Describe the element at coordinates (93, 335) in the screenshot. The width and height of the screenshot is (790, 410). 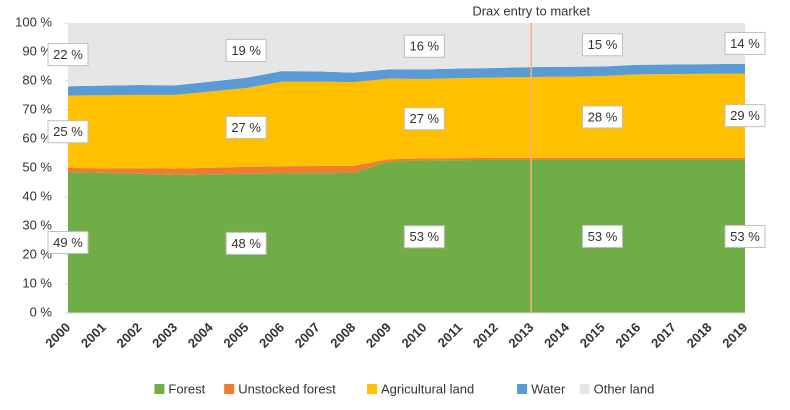
I see `x-tick-label: 2001` at that location.